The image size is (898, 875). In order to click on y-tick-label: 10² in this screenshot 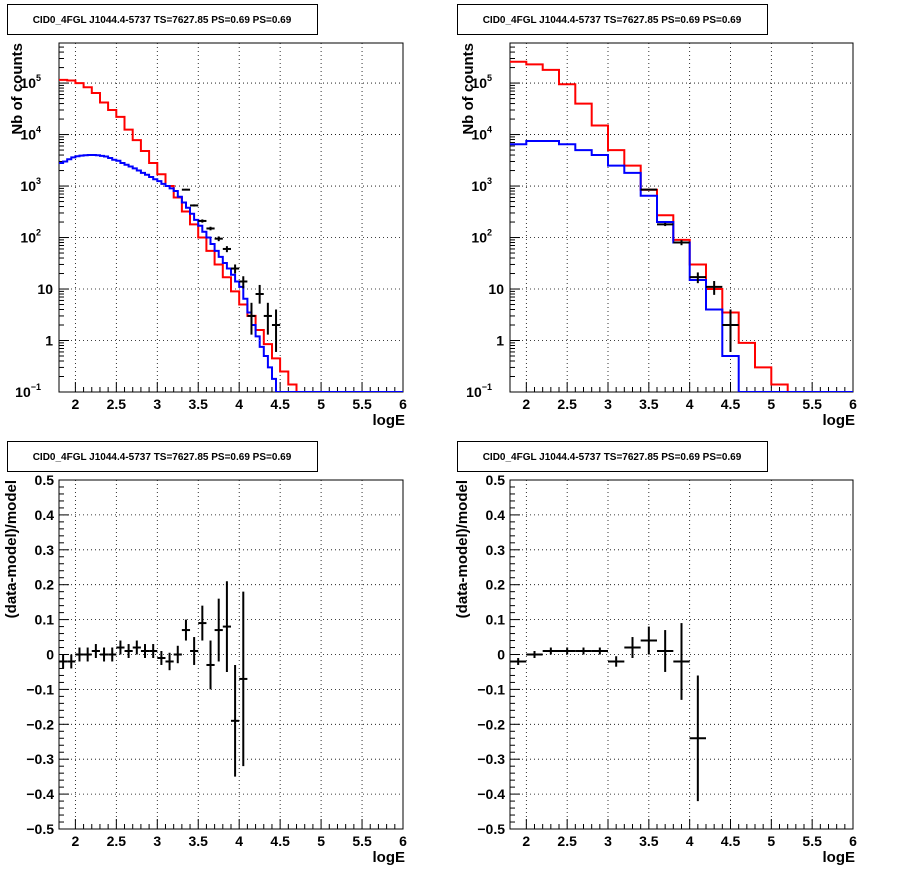, I will do `click(30, 237)`.